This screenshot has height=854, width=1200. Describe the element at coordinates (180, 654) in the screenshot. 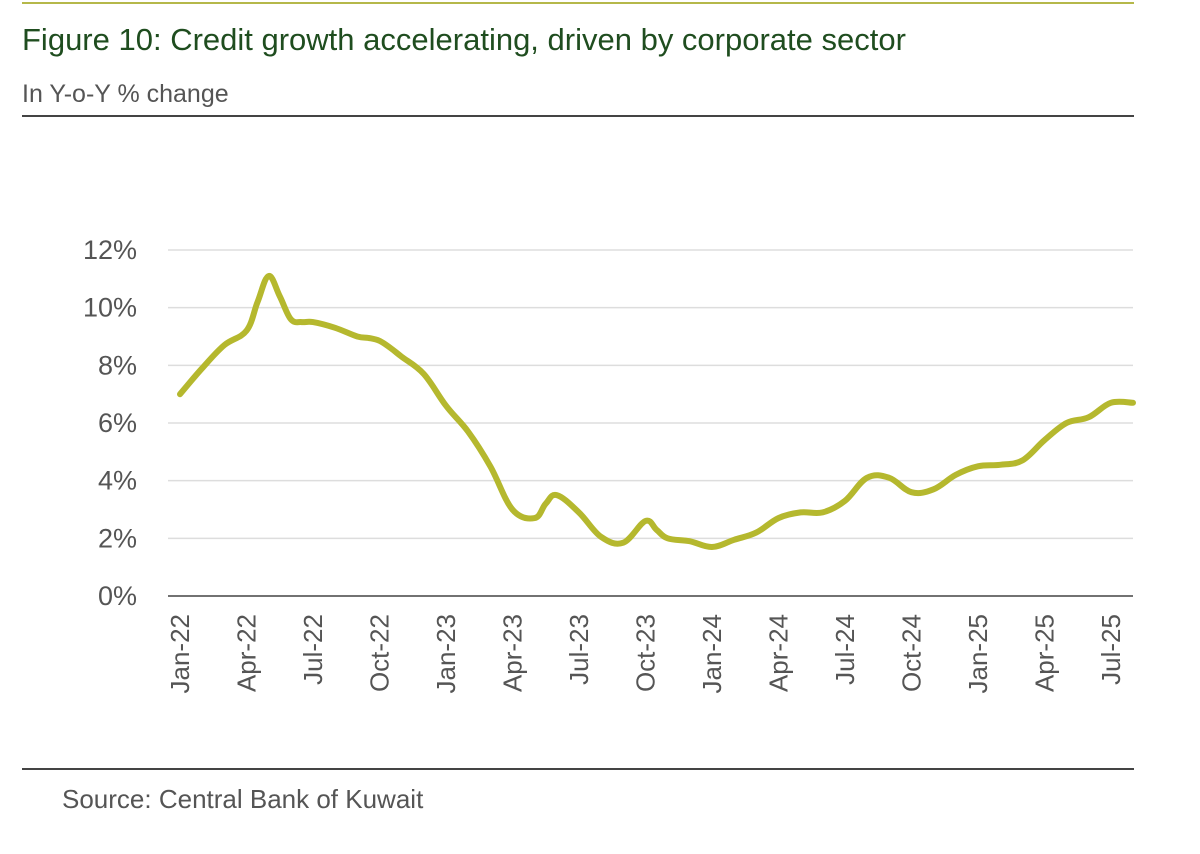

I see `x-tick-label: Jan-22` at that location.